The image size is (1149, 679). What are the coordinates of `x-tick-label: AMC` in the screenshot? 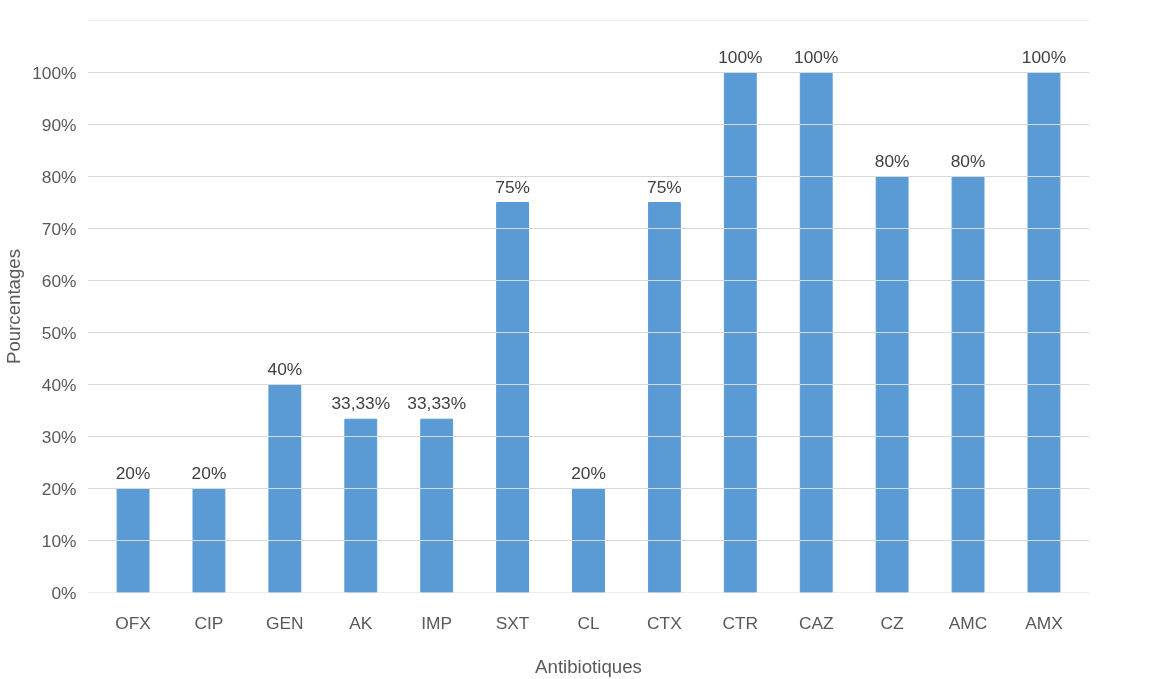 It's located at (968, 622).